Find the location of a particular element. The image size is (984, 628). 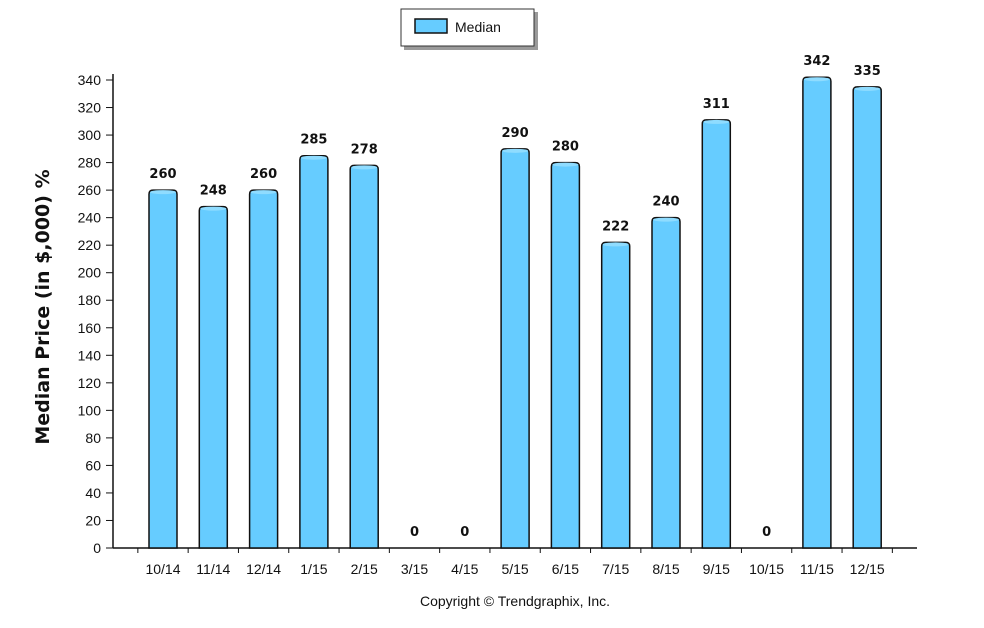

data-label-8/15: 240 is located at coordinates (665, 202).